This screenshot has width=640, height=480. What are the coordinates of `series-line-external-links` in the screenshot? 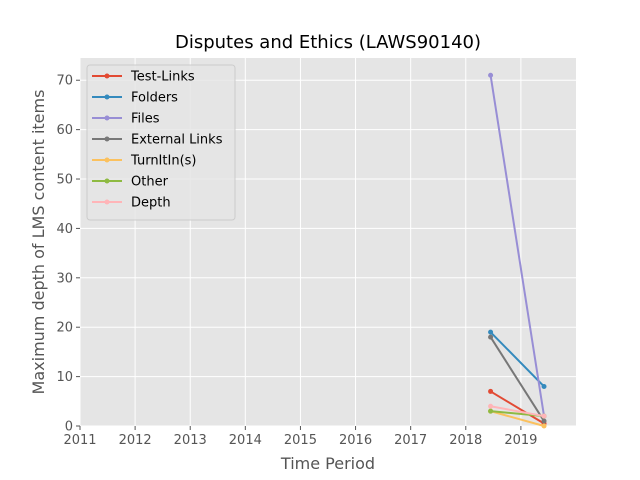 It's located at (517, 379).